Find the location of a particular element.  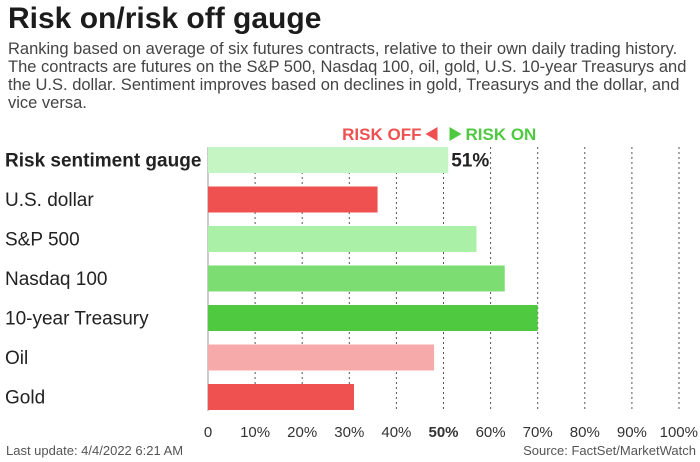

category-label: U.S. dollar is located at coordinates (49, 200).